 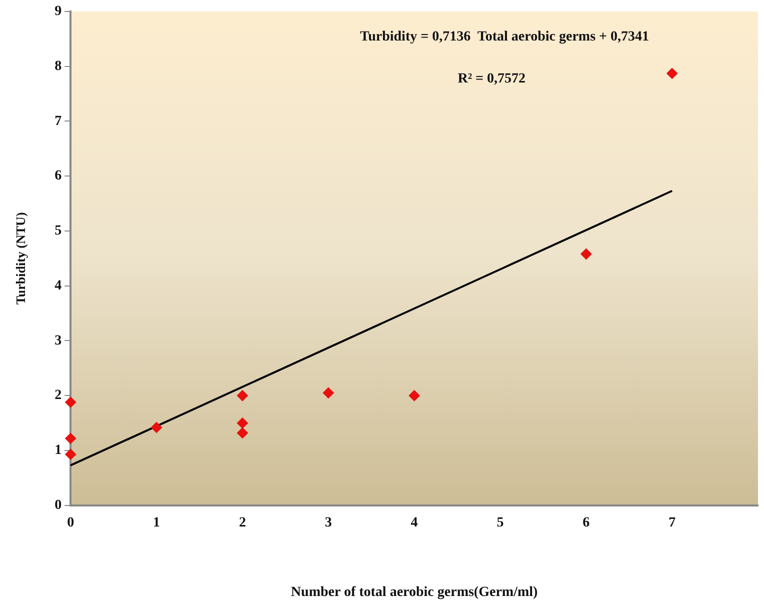 I want to click on y-tick-label: 4, so click(x=58, y=286).